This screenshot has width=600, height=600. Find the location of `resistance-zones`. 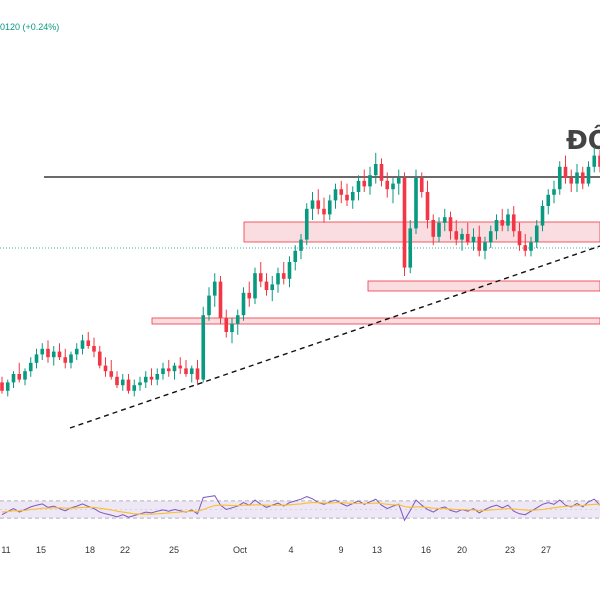

resistance-zones is located at coordinates (375, 273).